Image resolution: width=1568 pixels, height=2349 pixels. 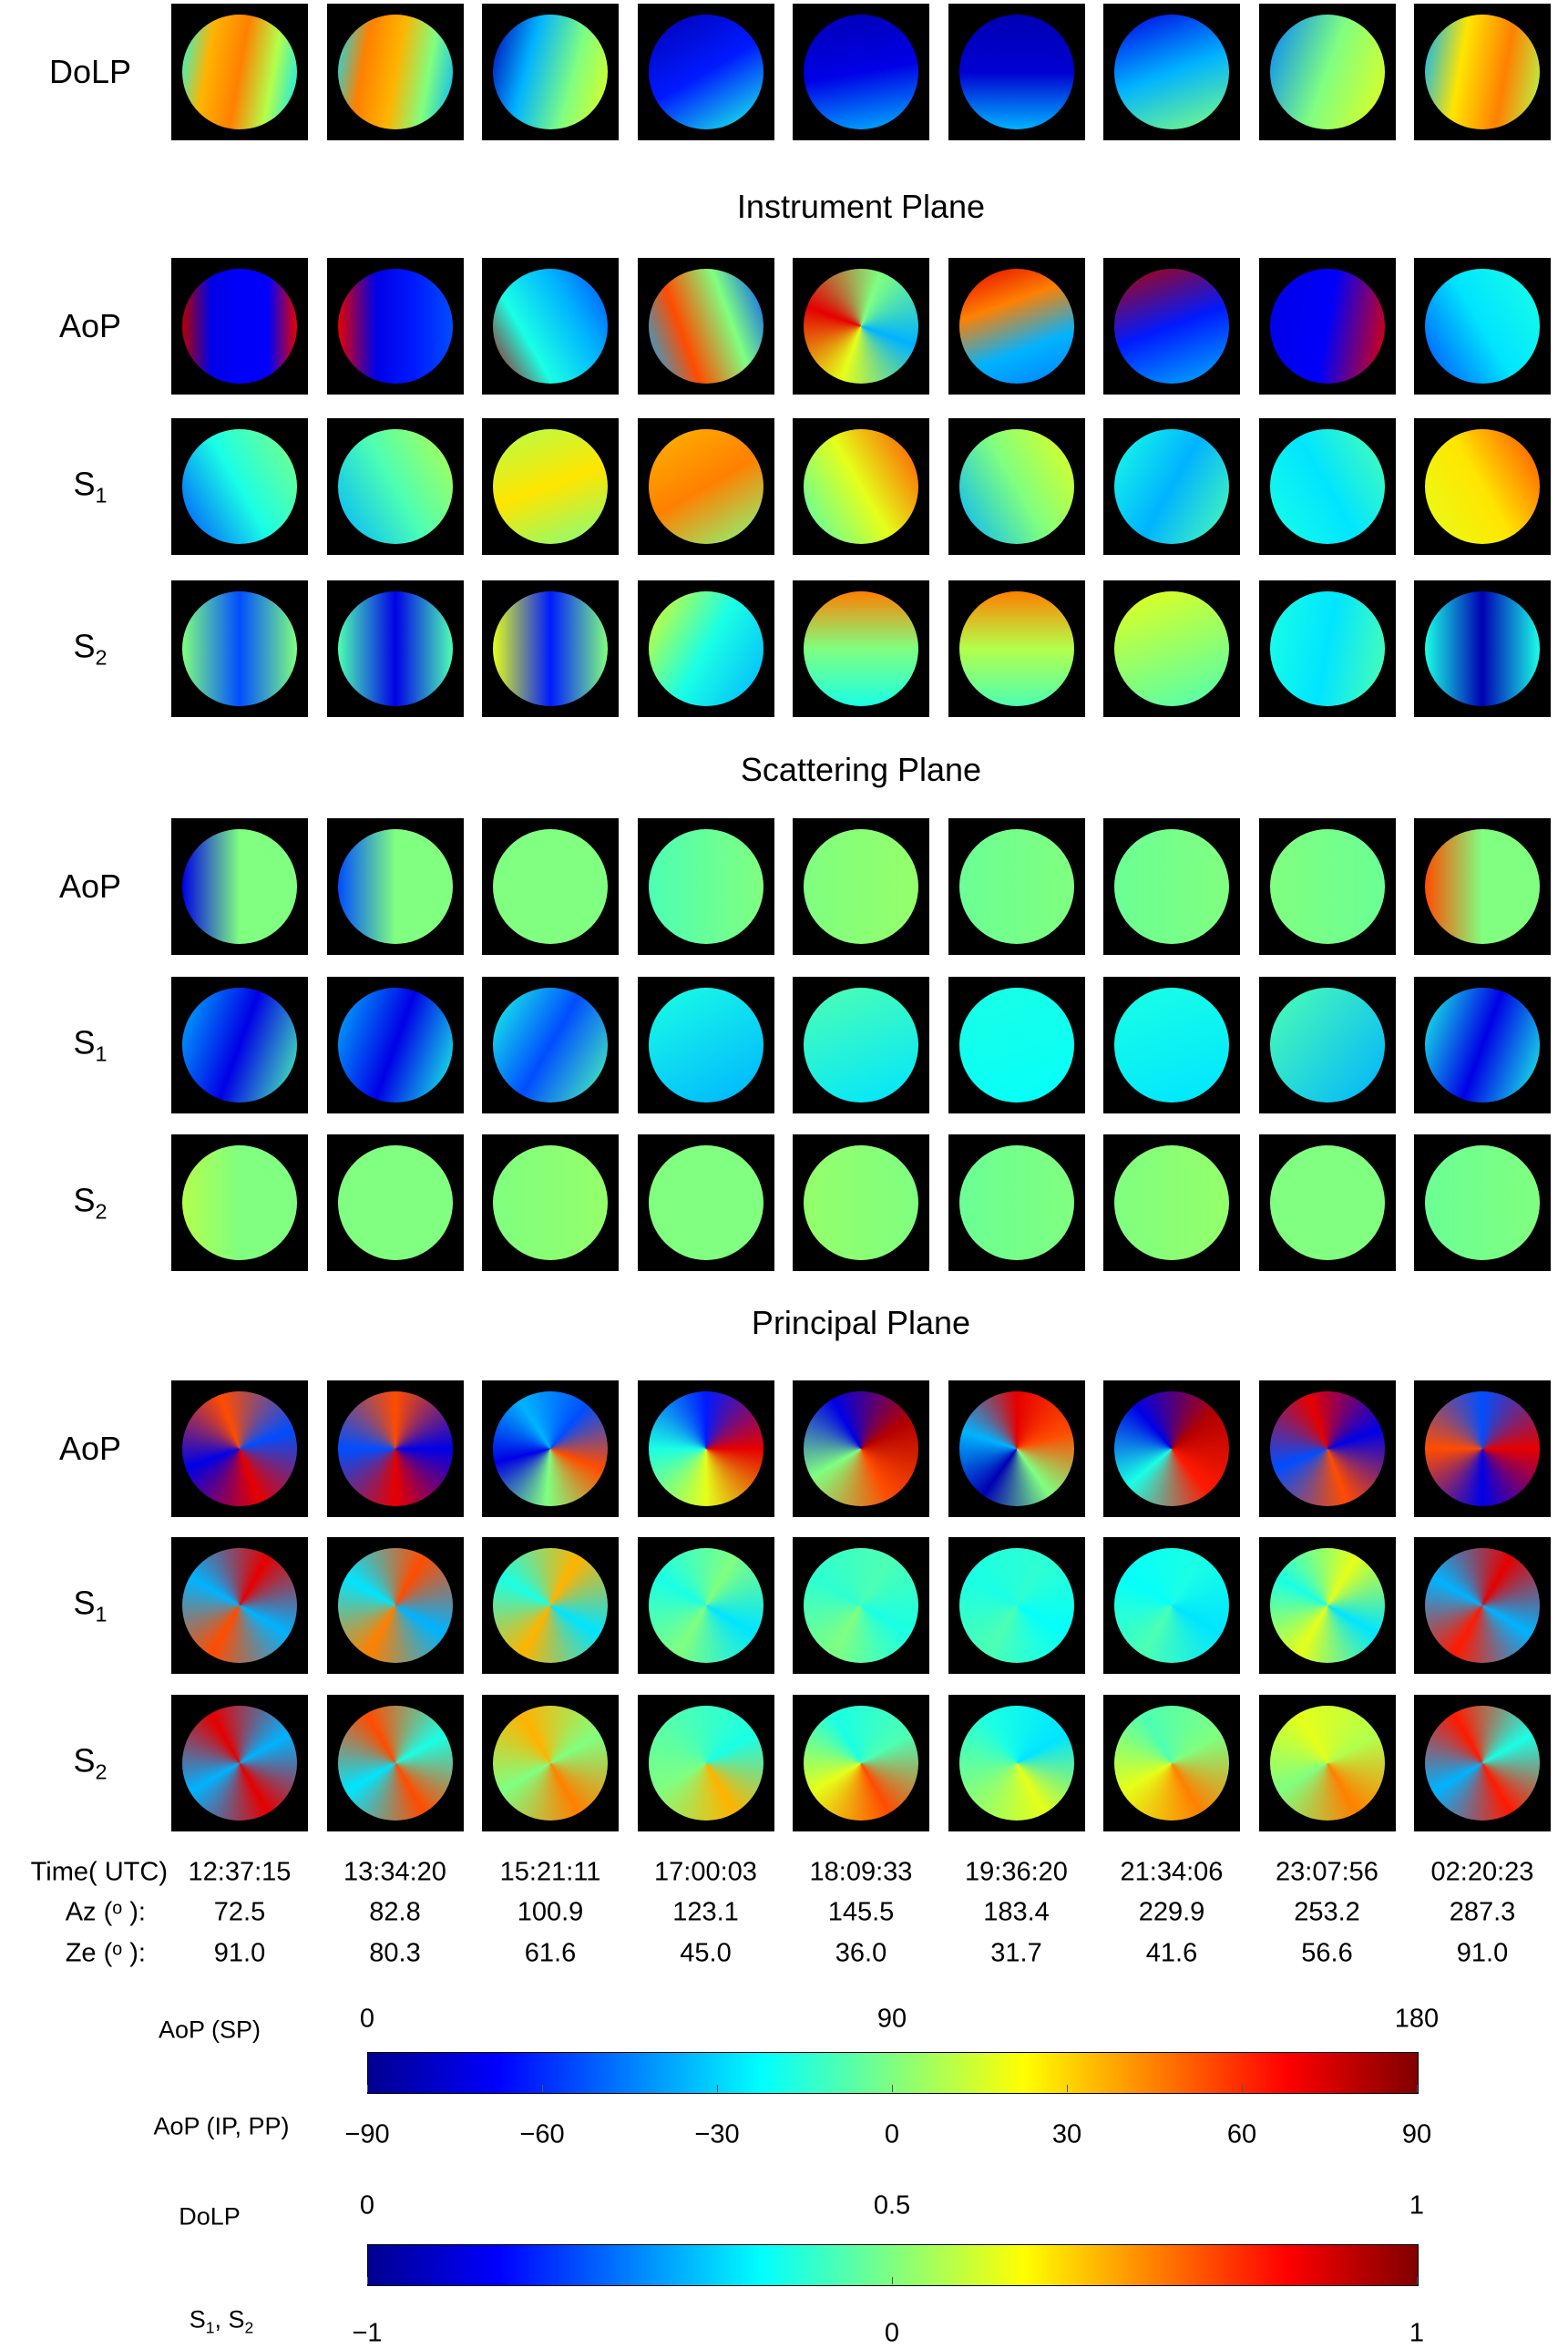 I want to click on table-cell: 183.4, so click(x=1016, y=1912).